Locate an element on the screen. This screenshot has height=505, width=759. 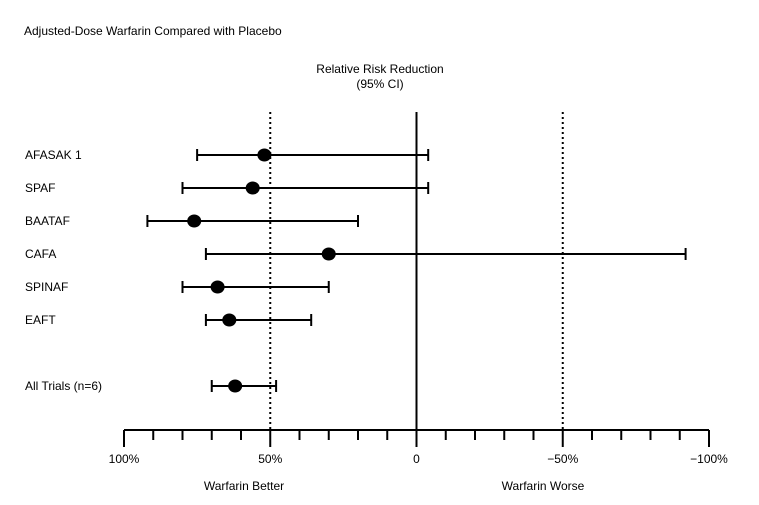
axis-subtitle: (95% CI) is located at coordinates (379, 84).